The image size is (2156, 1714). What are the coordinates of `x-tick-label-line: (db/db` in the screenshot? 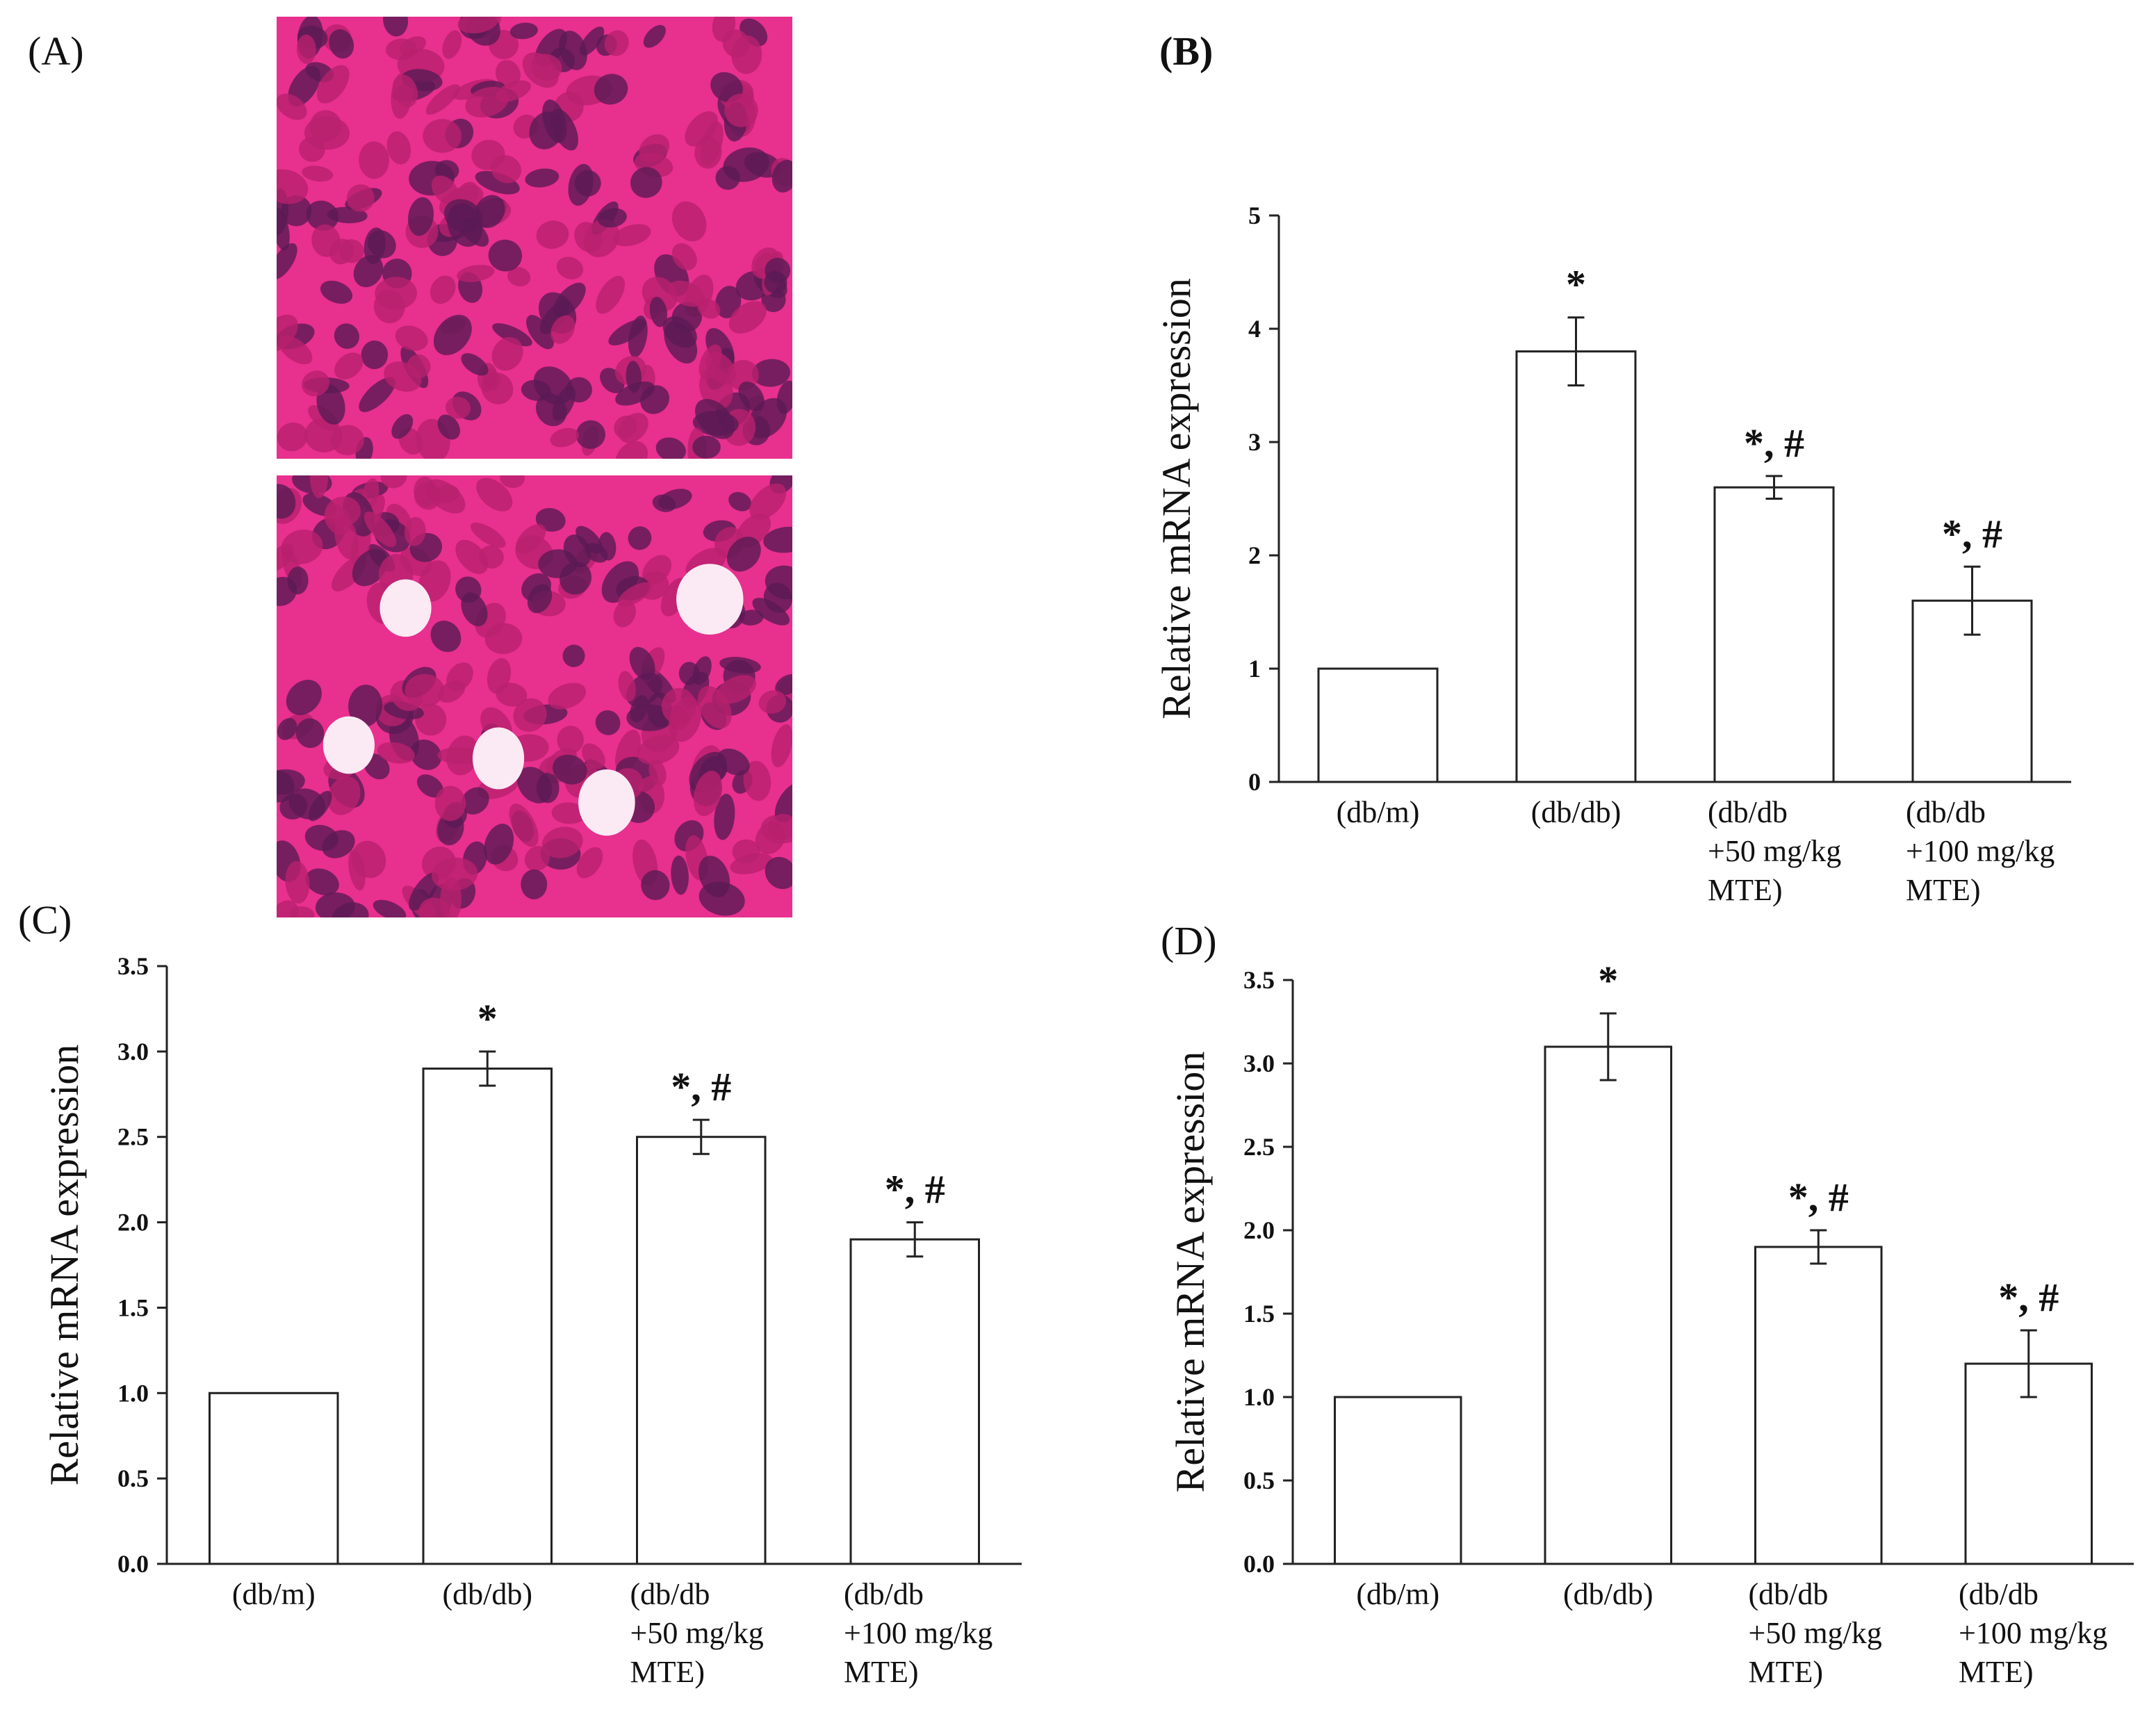 It's located at (1748, 812).